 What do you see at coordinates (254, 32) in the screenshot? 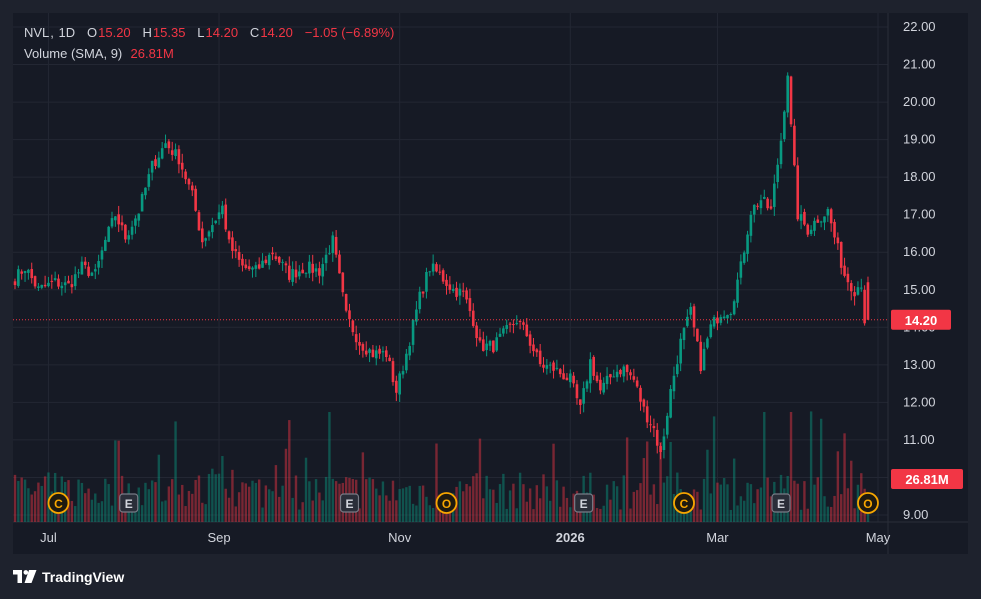
I see `legend-close-label: C` at bounding box center [254, 32].